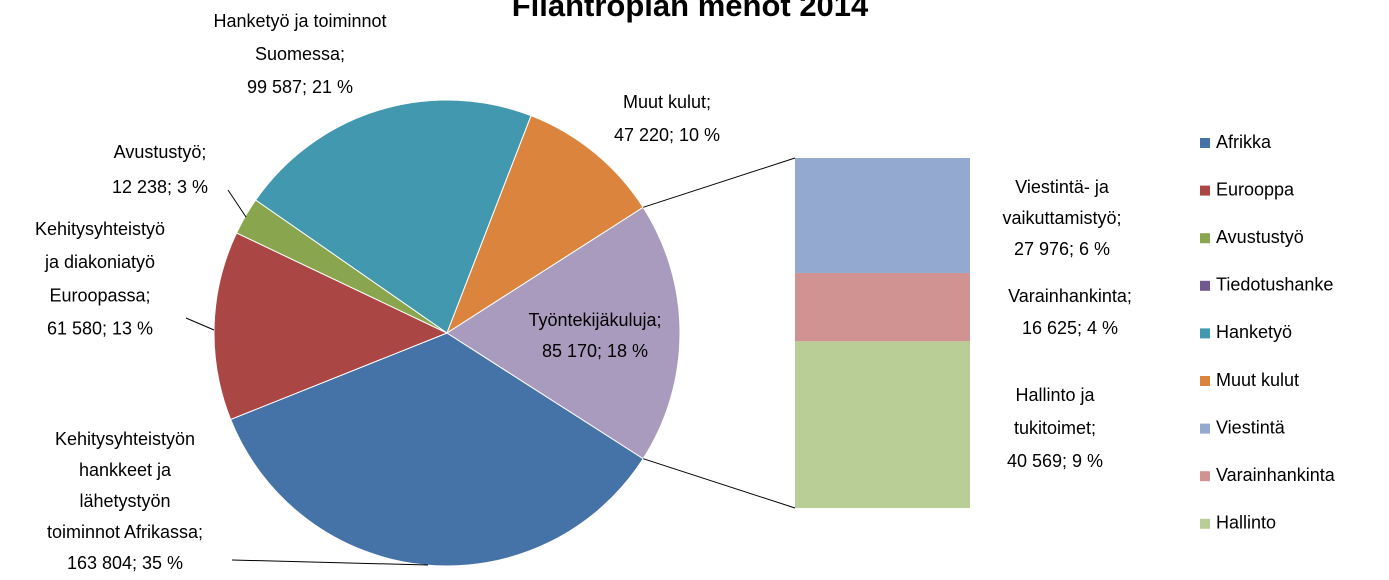 The height and width of the screenshot is (580, 1389). What do you see at coordinates (125, 470) in the screenshot?
I see `data-label: hankkeet ja` at bounding box center [125, 470].